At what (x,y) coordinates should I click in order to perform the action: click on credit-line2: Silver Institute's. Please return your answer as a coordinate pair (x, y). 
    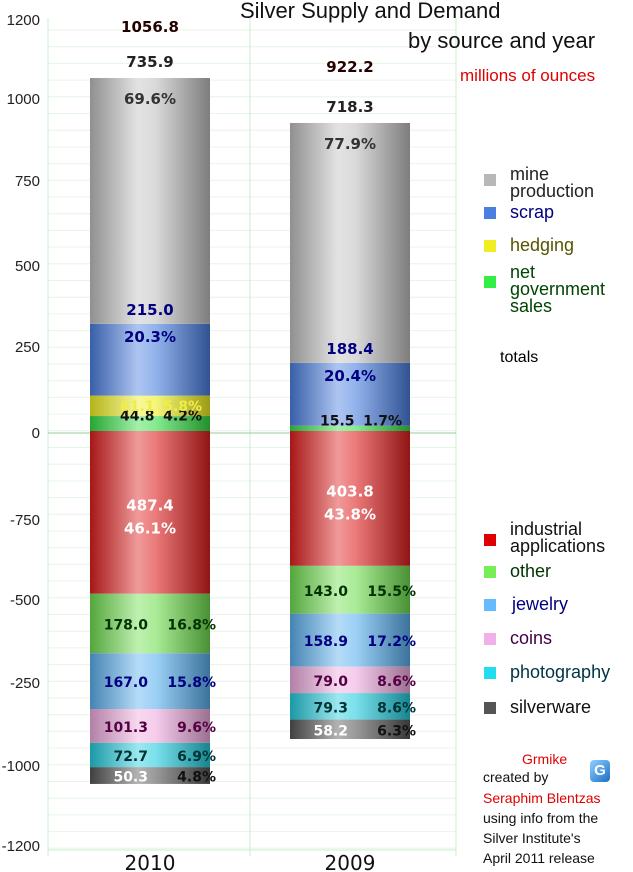
    Looking at the image, I should click on (532, 838).